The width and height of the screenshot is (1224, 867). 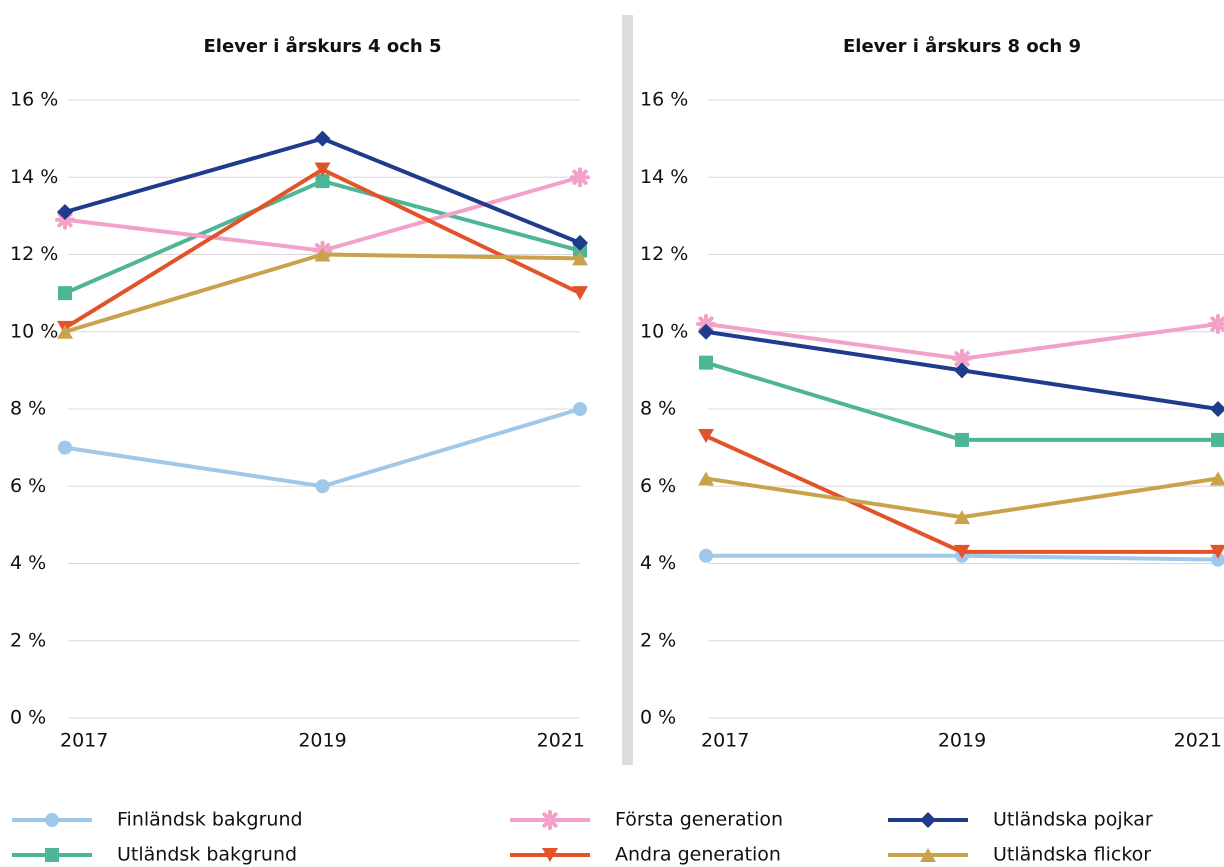 I want to click on legend-label: Andra generation, so click(x=698, y=855).